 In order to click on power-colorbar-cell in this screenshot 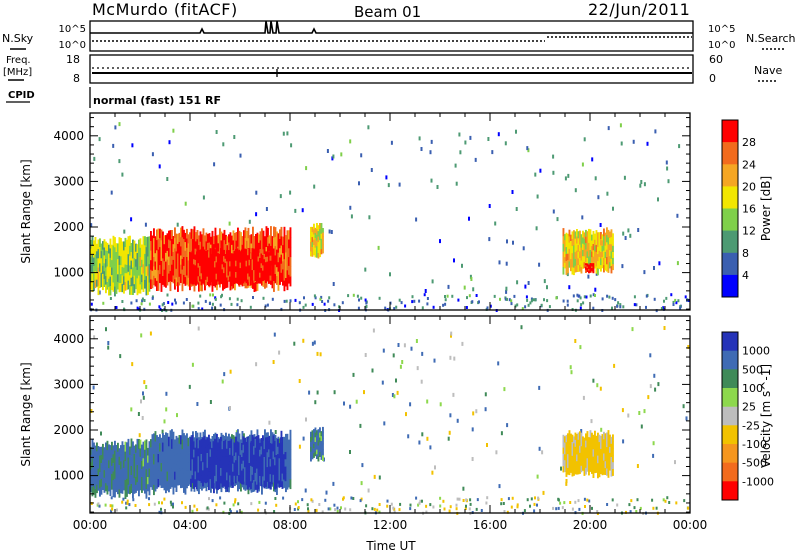, I will do `click(730, 131)`.